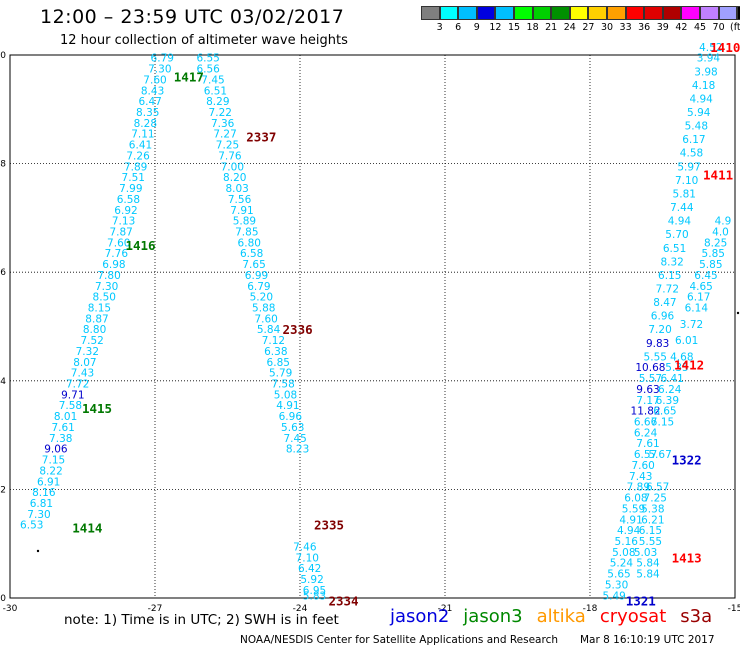  What do you see at coordinates (655, 357) in the screenshot?
I see `wave-height-label: 5.55` at bounding box center [655, 357].